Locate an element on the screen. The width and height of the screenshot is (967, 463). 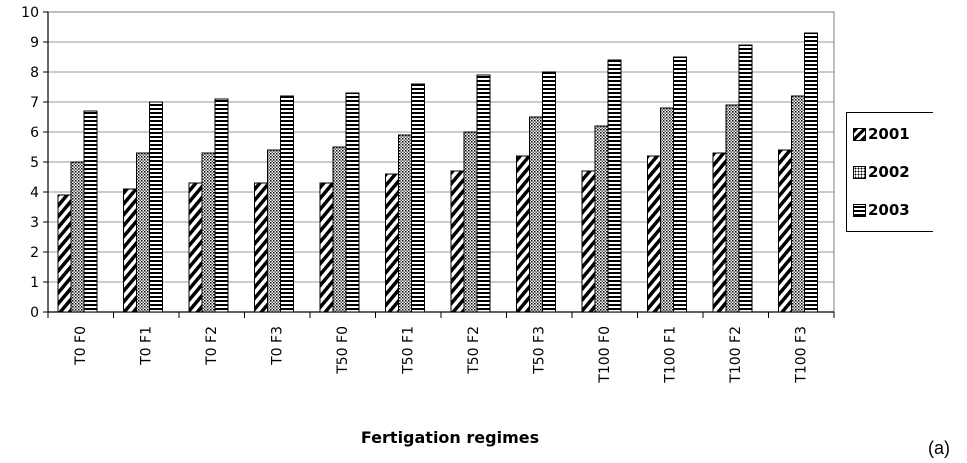
y-tick-label: 1 is located at coordinates (34, 283).